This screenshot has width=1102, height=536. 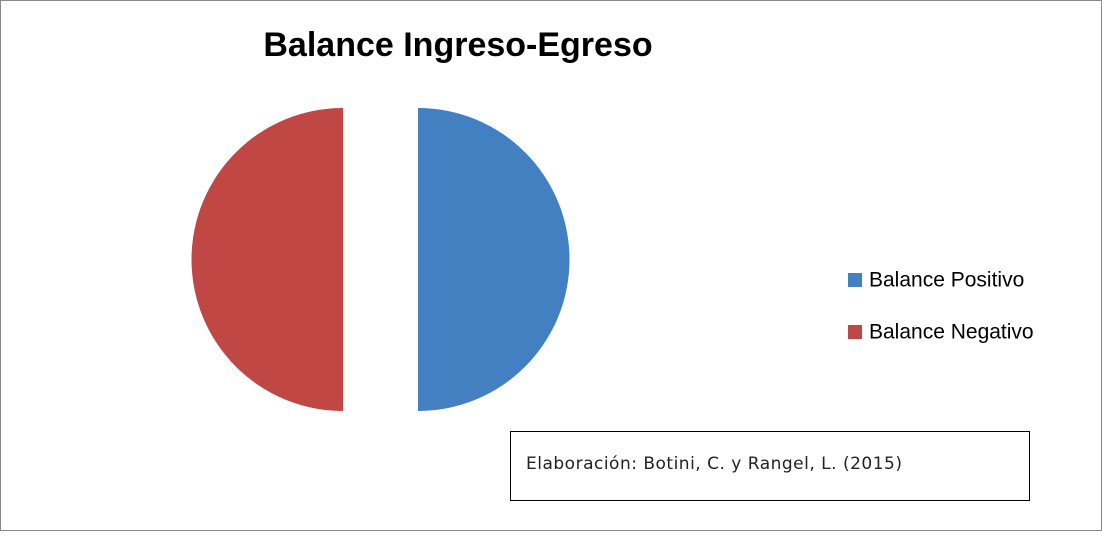 I want to click on annotation-box, so click(x=770, y=466).